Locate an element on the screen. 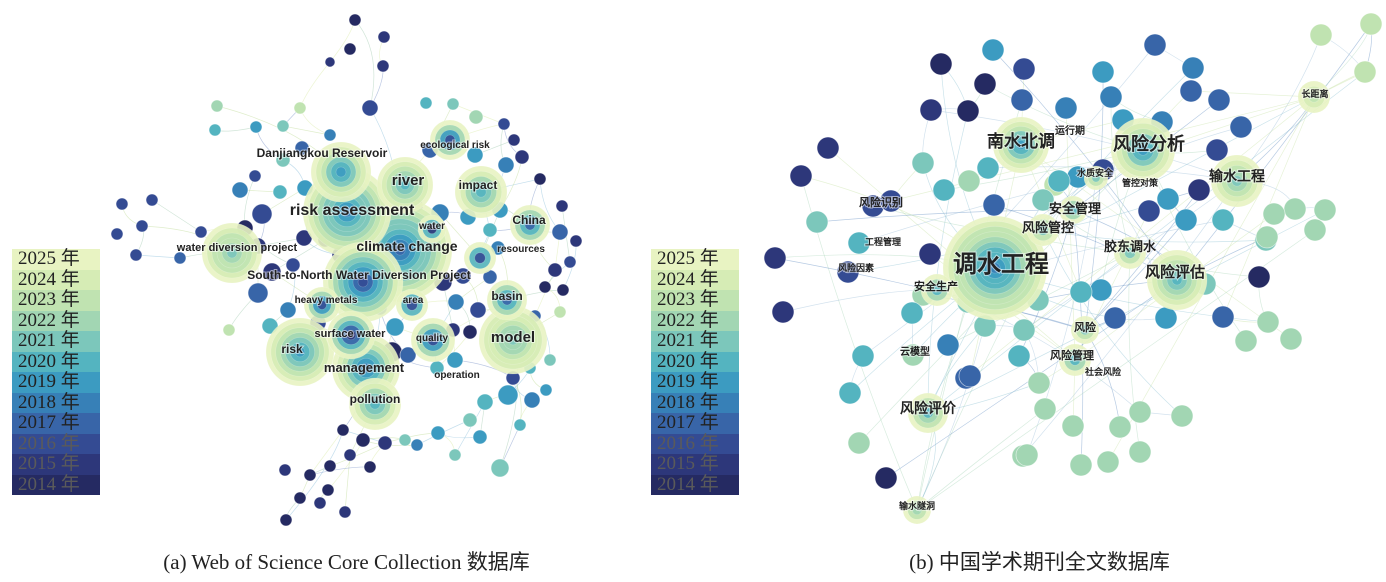  keyword-label: resources is located at coordinates (521, 249).